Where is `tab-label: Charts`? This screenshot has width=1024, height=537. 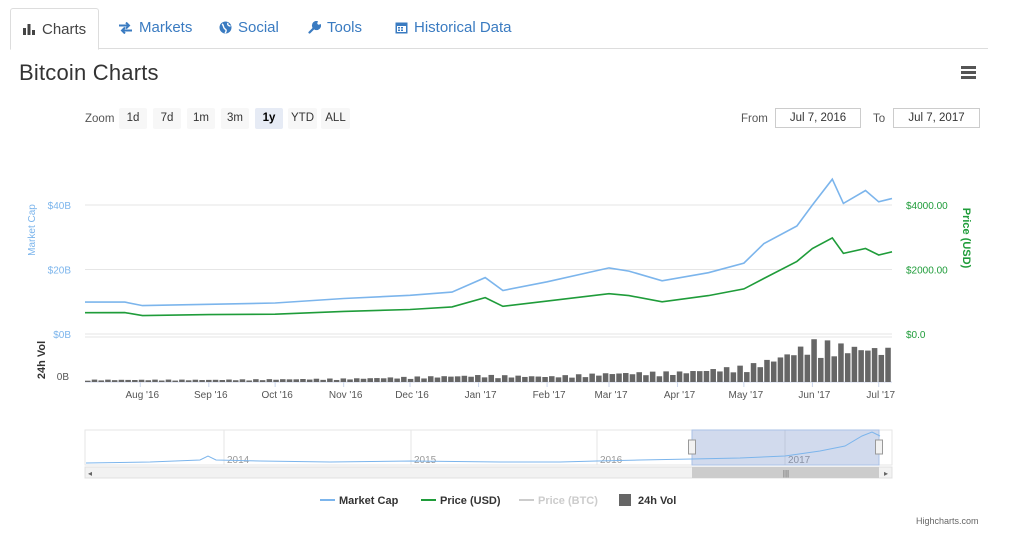 tab-label: Charts is located at coordinates (64, 29).